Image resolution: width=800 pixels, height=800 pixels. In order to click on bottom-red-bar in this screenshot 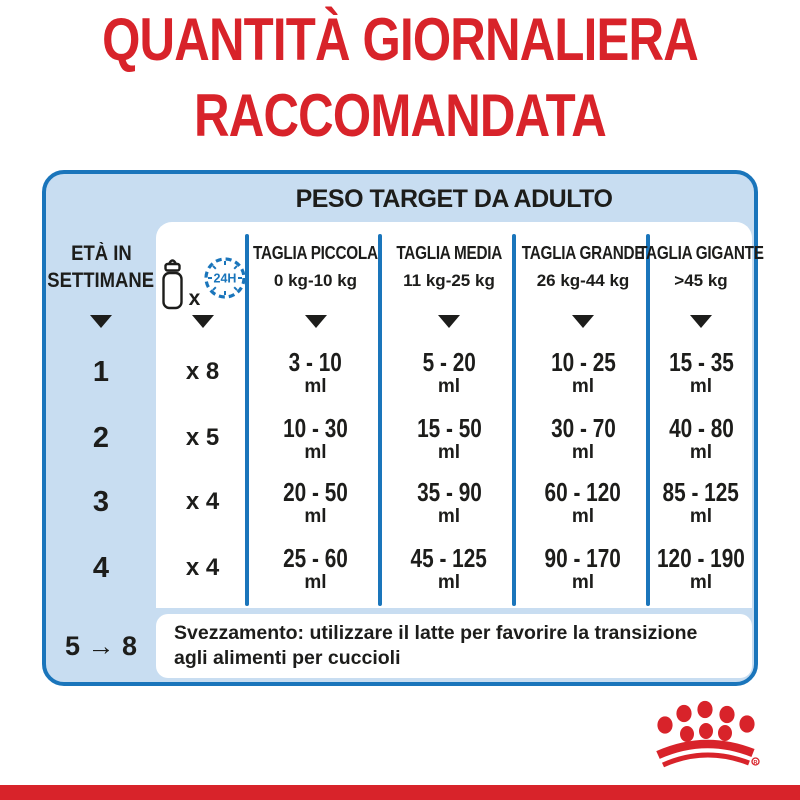, I will do `click(400, 792)`.